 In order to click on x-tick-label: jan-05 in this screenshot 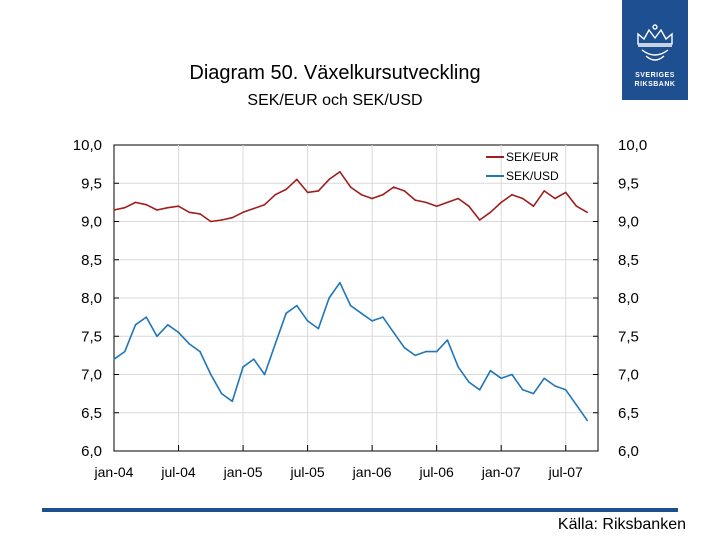, I will do `click(243, 472)`.